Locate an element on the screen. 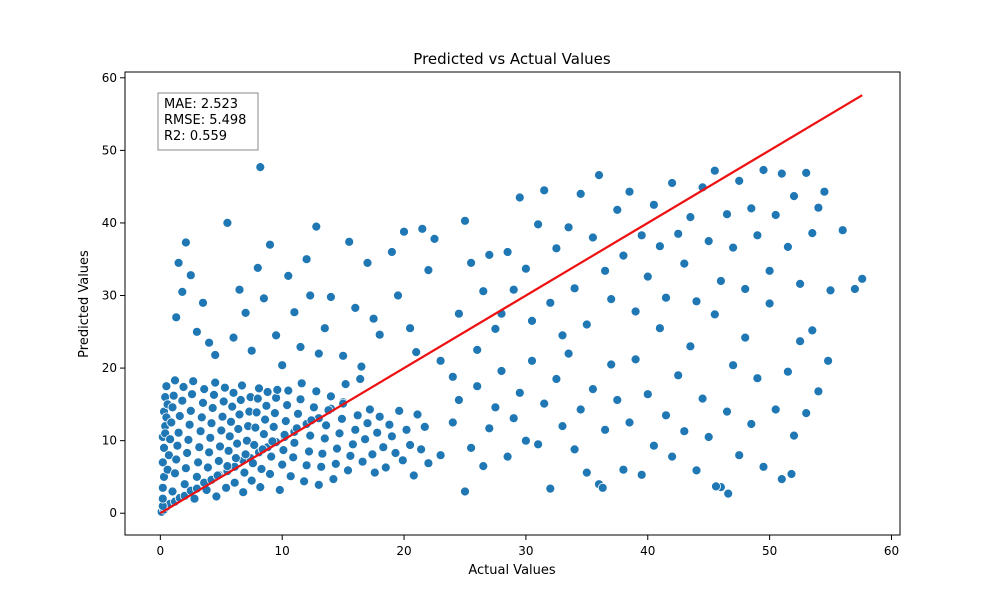 The image size is (1000, 600). r2-label: R2: 0.559 is located at coordinates (195, 136).